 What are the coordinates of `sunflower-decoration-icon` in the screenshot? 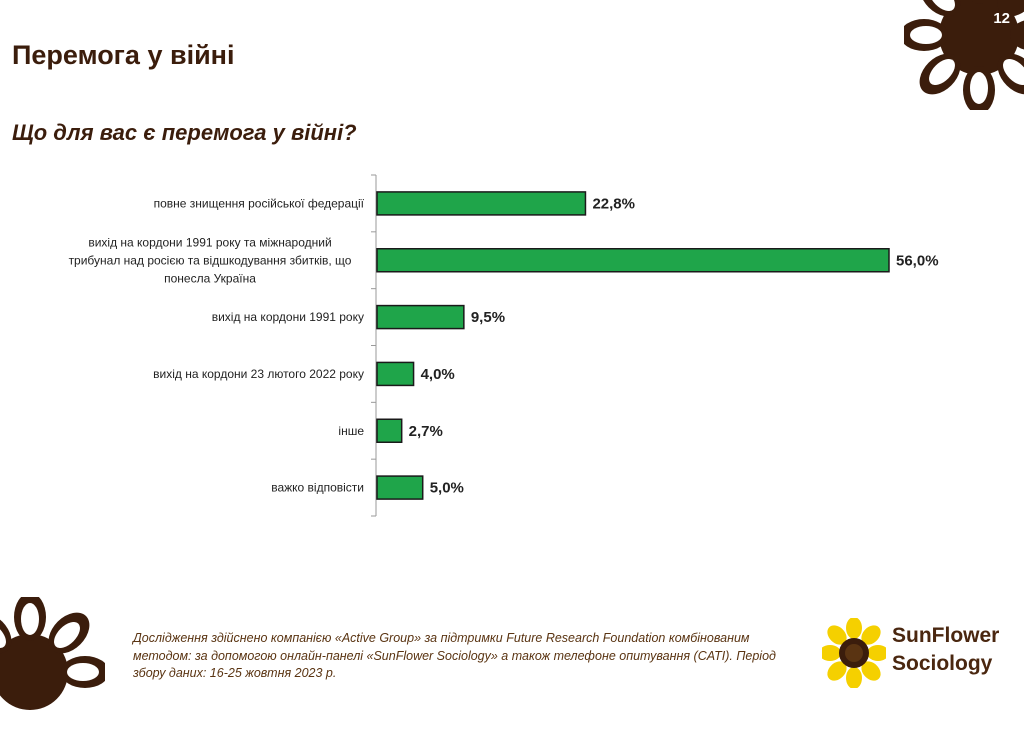 It's located at (964, 55).